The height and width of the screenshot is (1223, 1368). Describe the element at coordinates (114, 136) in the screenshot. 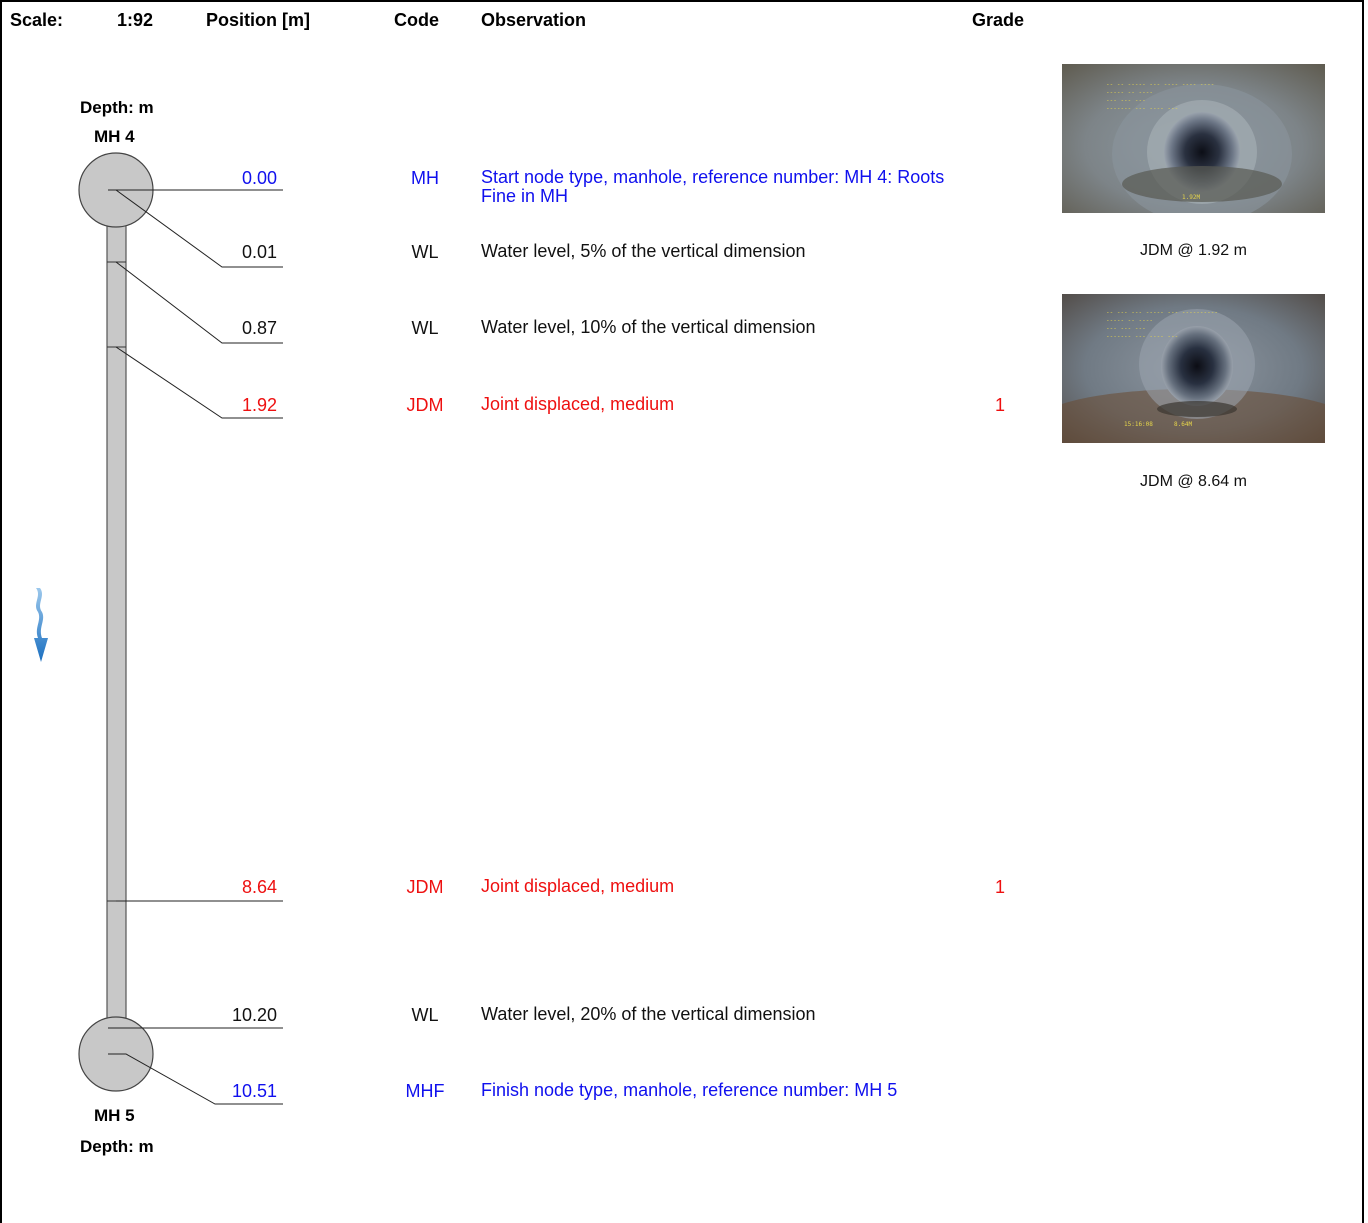

I see `start-node-name: MH 4` at that location.